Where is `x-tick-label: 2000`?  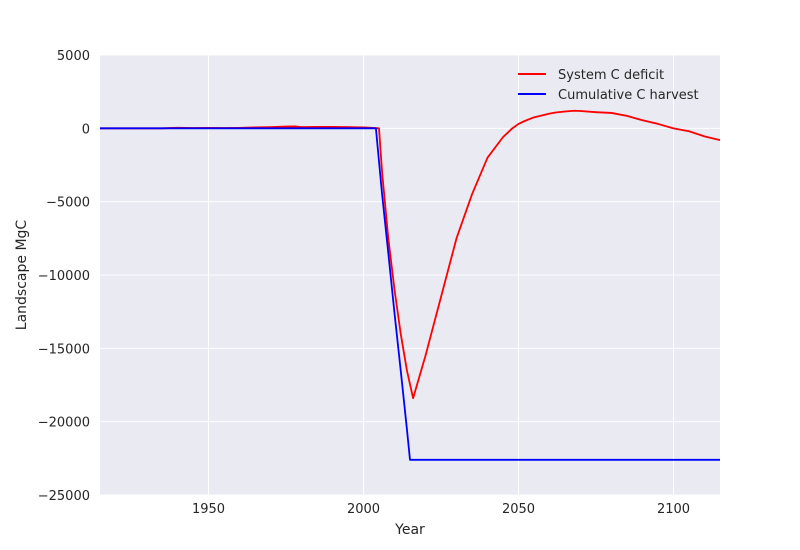
x-tick-label: 2000 is located at coordinates (363, 509).